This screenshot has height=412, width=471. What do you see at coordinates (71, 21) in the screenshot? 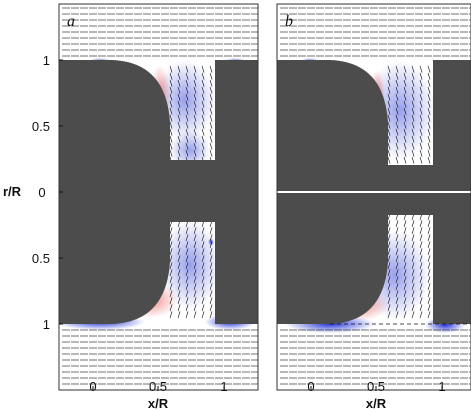
I see `panel-a-label: a` at bounding box center [71, 21].